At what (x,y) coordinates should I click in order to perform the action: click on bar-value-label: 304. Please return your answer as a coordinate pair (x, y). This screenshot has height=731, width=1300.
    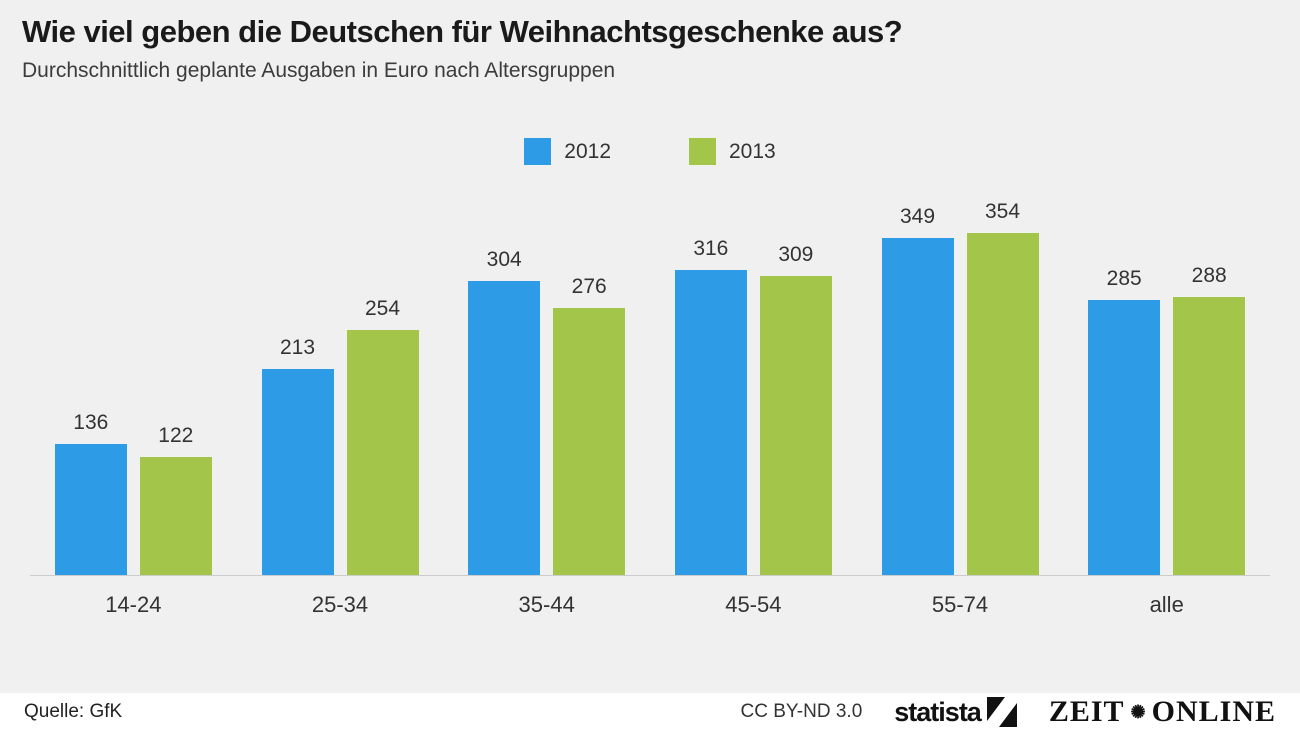
    Looking at the image, I should click on (504, 259).